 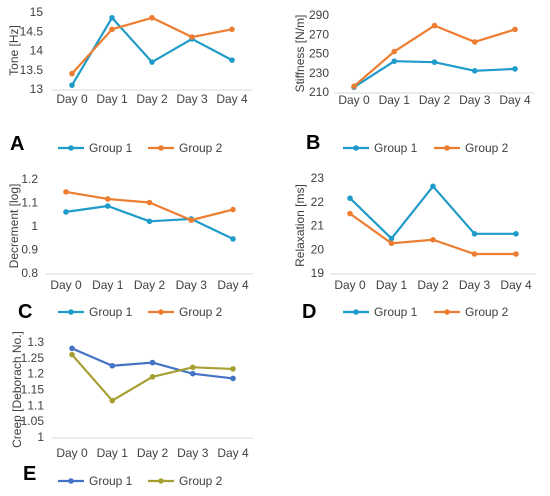 I want to click on y-axis-label: Decrement [log], so click(x=14, y=226).